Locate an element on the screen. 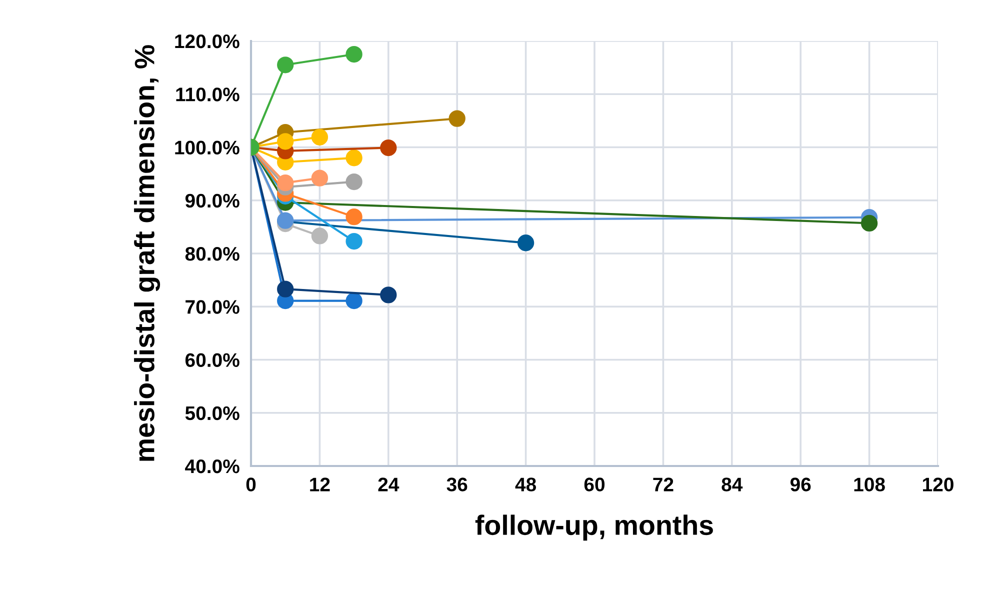 The image size is (982, 599). x-tick-label: 120 is located at coordinates (938, 485).